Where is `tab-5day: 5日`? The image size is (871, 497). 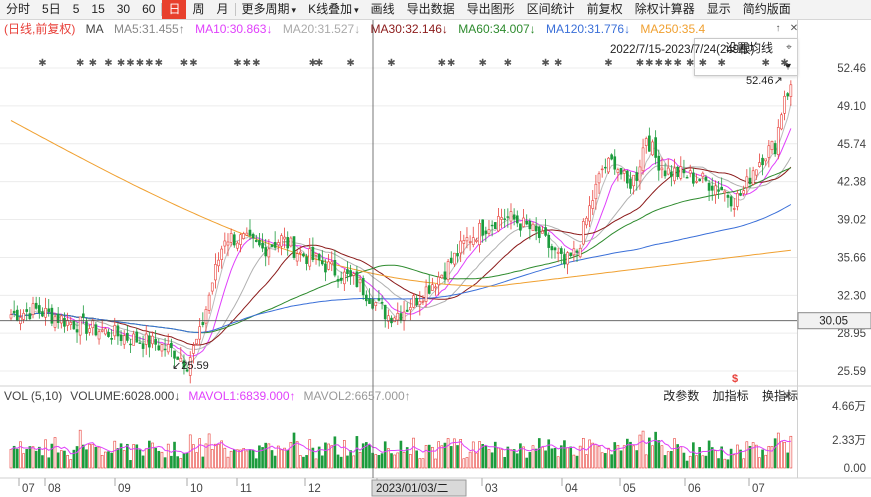
tab-5day: 5日 is located at coordinates (51, 9).